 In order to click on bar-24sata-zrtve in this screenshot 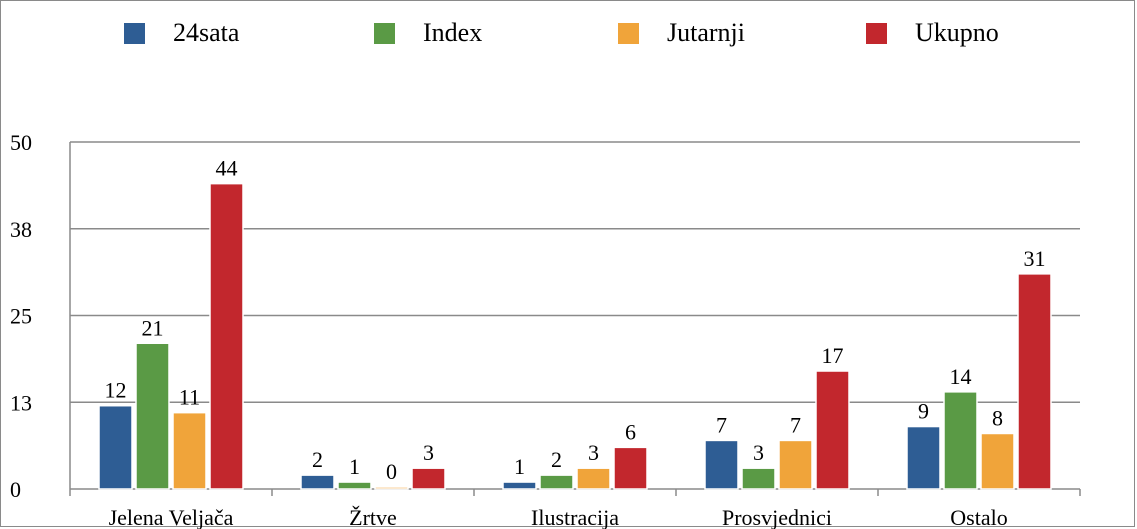, I will do `click(317, 482)`.